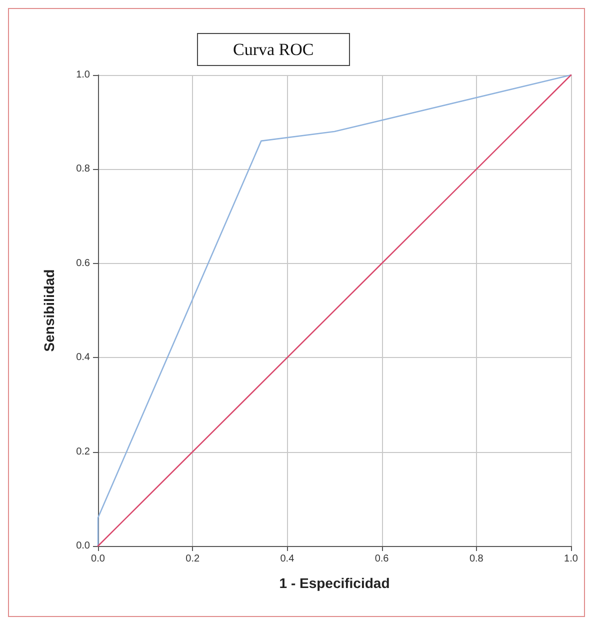 The width and height of the screenshot is (593, 625). Describe the element at coordinates (83, 169) in the screenshot. I see `y-tick-label: 0.8` at that location.